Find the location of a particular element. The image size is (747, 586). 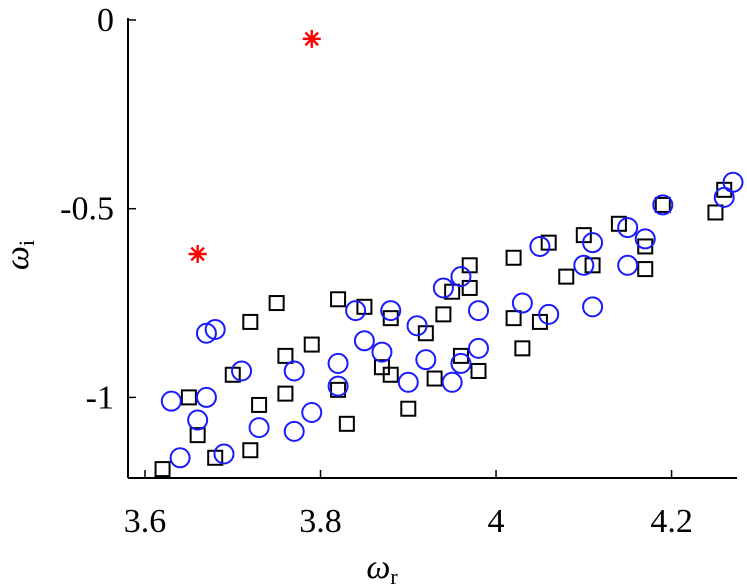

x-tick-label: 3.8 is located at coordinates (320, 521).